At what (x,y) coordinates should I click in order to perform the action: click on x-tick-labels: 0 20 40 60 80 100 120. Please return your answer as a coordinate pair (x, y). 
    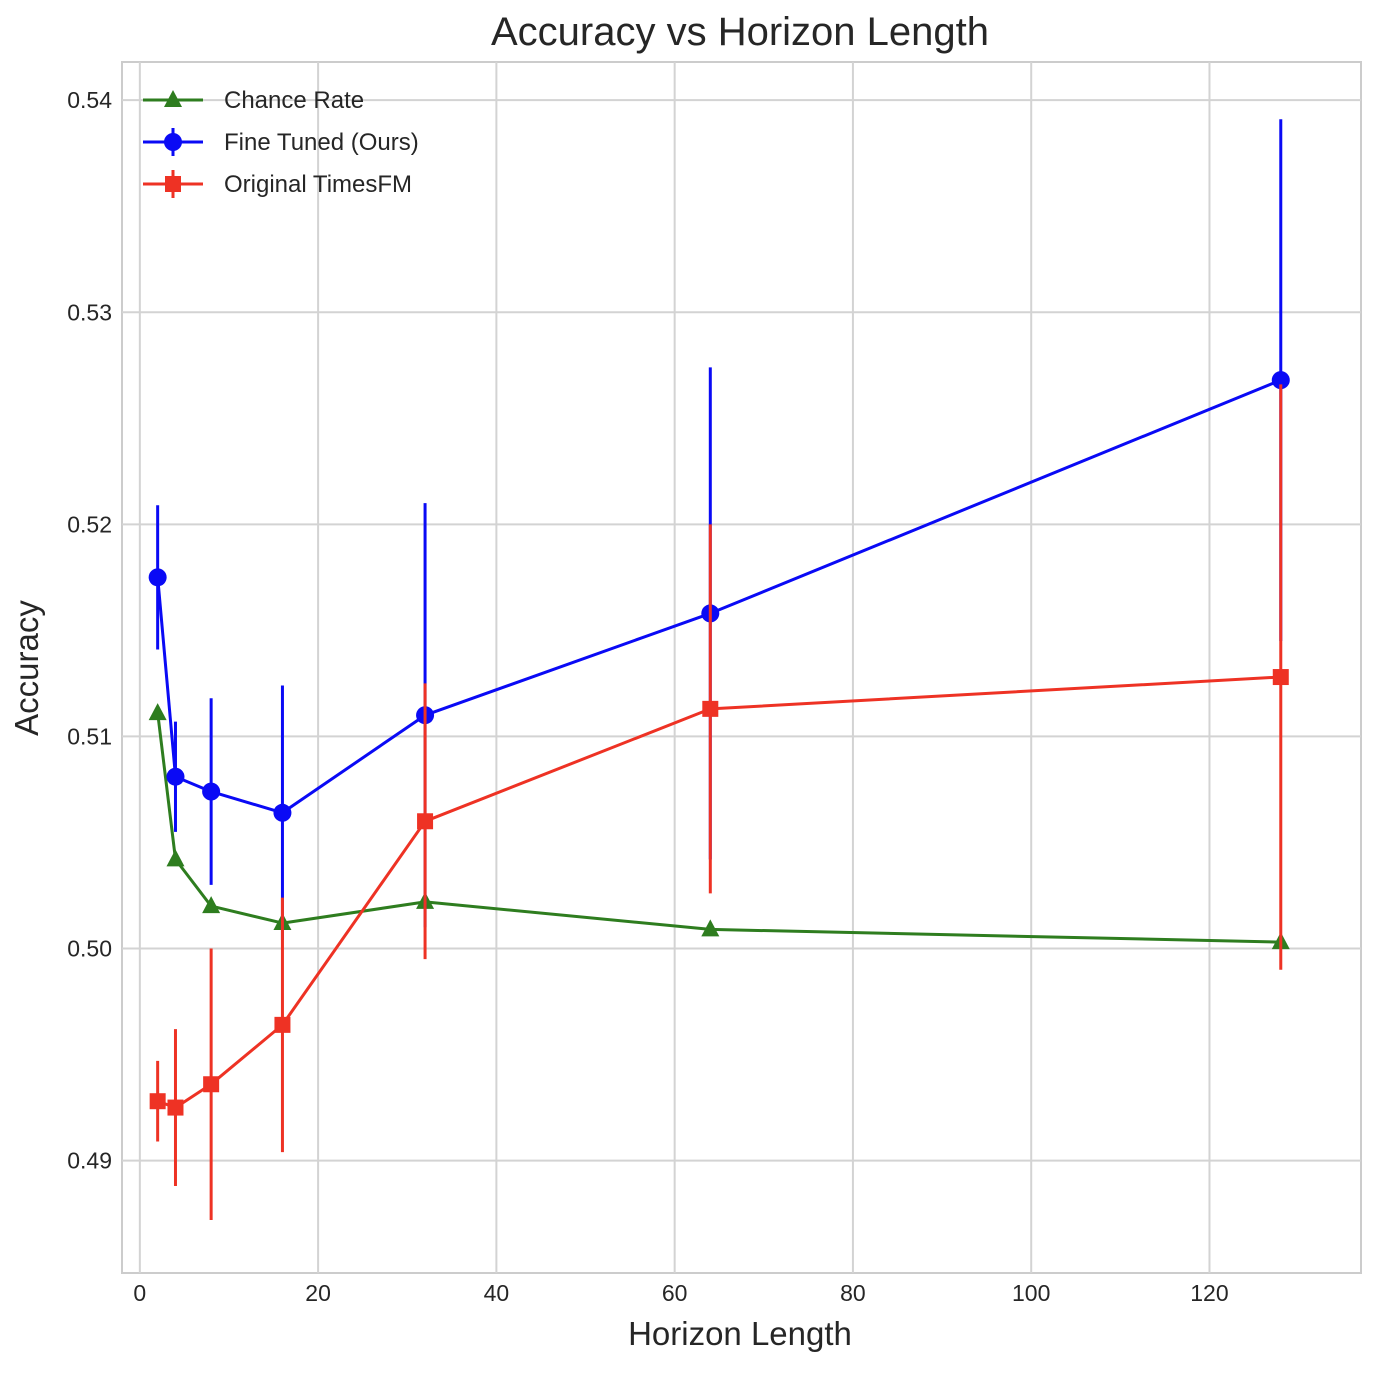
    Looking at the image, I should click on (680, 1293).